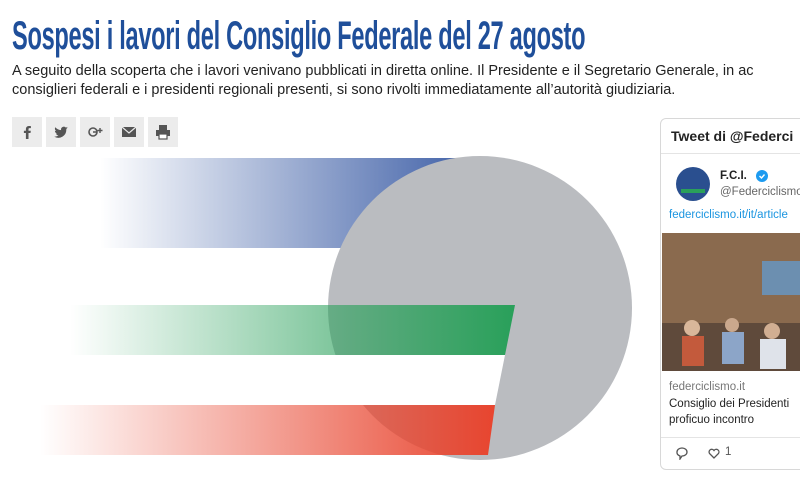 Image resolution: width=800 pixels, height=484 pixels. I want to click on card-title: Consiglio dei Presidenti, so click(729, 404).